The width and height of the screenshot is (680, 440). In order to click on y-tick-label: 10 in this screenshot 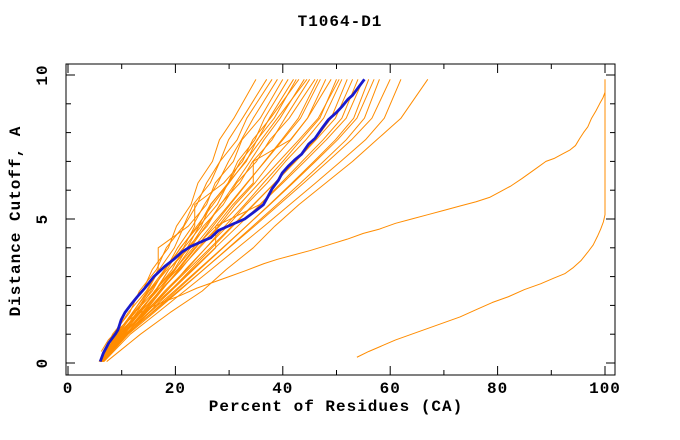, I will do `click(43, 74)`.